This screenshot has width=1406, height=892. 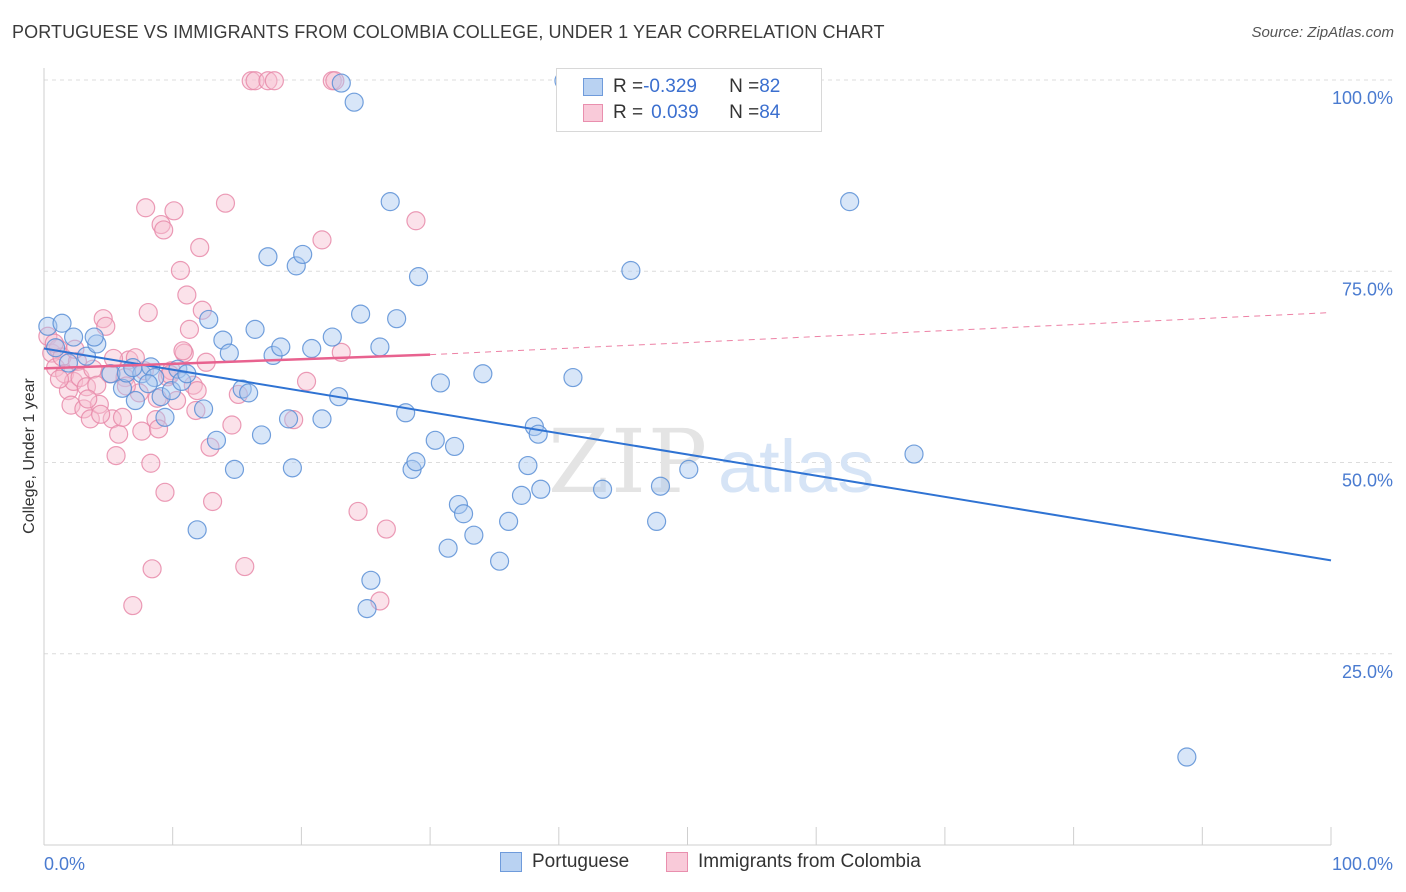 What do you see at coordinates (881, 334) in the screenshot?
I see `trend-line-colombia-extension` at bounding box center [881, 334].